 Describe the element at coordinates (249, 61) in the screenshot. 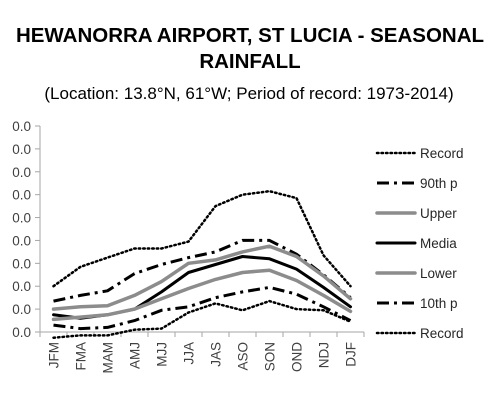

I see `chart-title-line2: RAINFALL` at that location.